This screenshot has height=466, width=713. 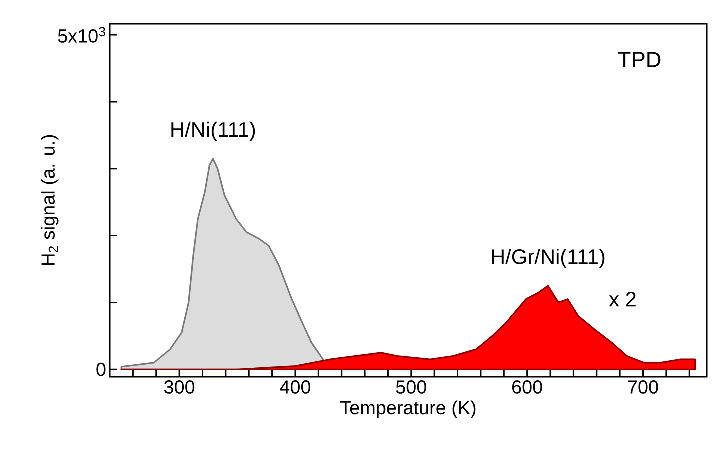 I want to click on annotation: TPD, so click(x=639, y=60).